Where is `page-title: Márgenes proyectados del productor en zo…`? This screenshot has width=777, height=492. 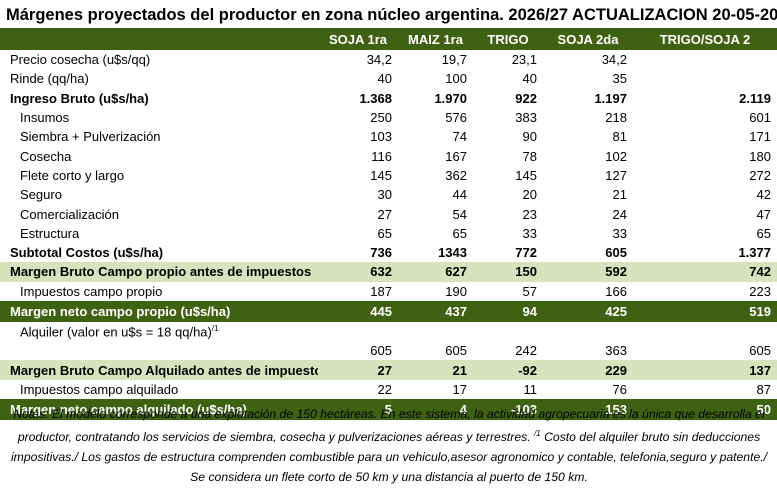 page-title: Márgenes proyectados del productor en zo… is located at coordinates (391, 15).